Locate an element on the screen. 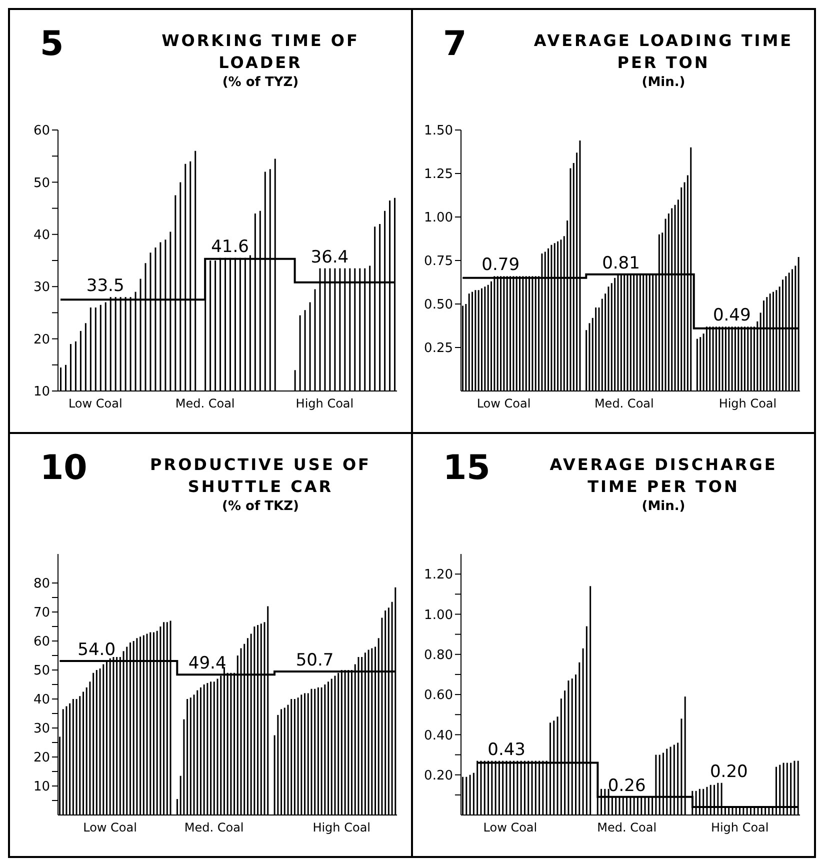 The height and width of the screenshot is (864, 827). chart-subtitle: (% of TYZ) is located at coordinates (260, 83).